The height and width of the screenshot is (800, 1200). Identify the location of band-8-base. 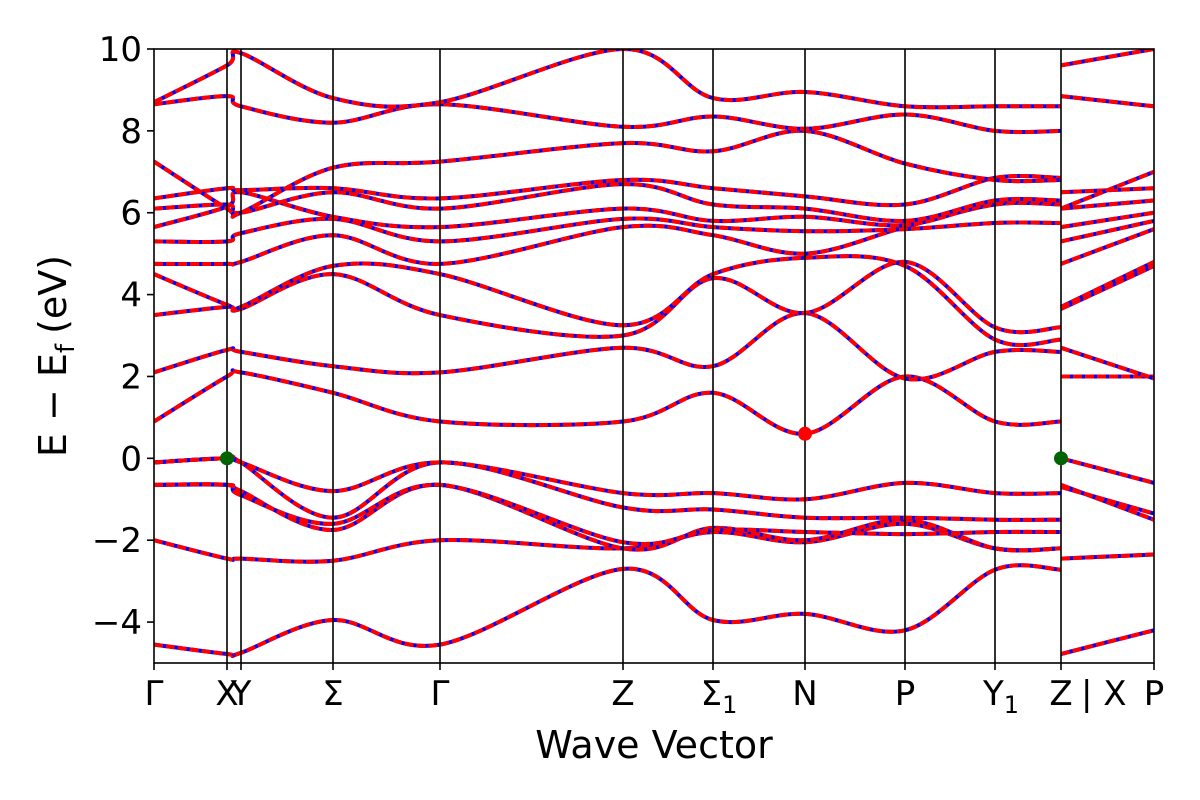
(608, 488).